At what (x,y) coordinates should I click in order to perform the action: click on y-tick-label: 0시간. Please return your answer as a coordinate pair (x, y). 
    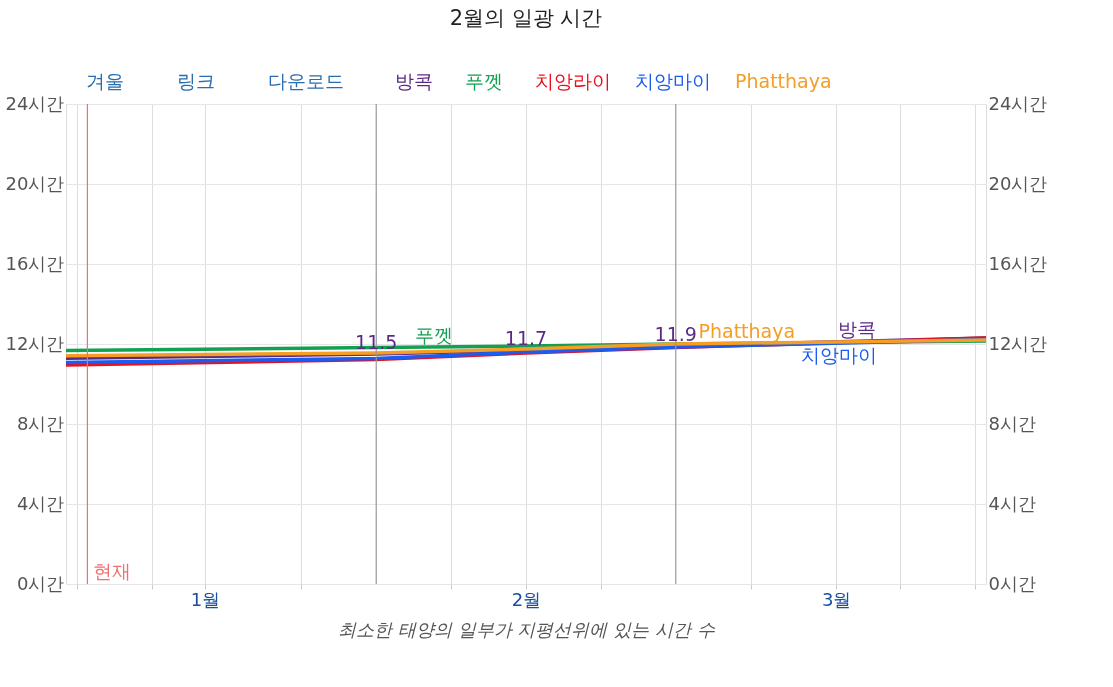
    Looking at the image, I should click on (41, 583).